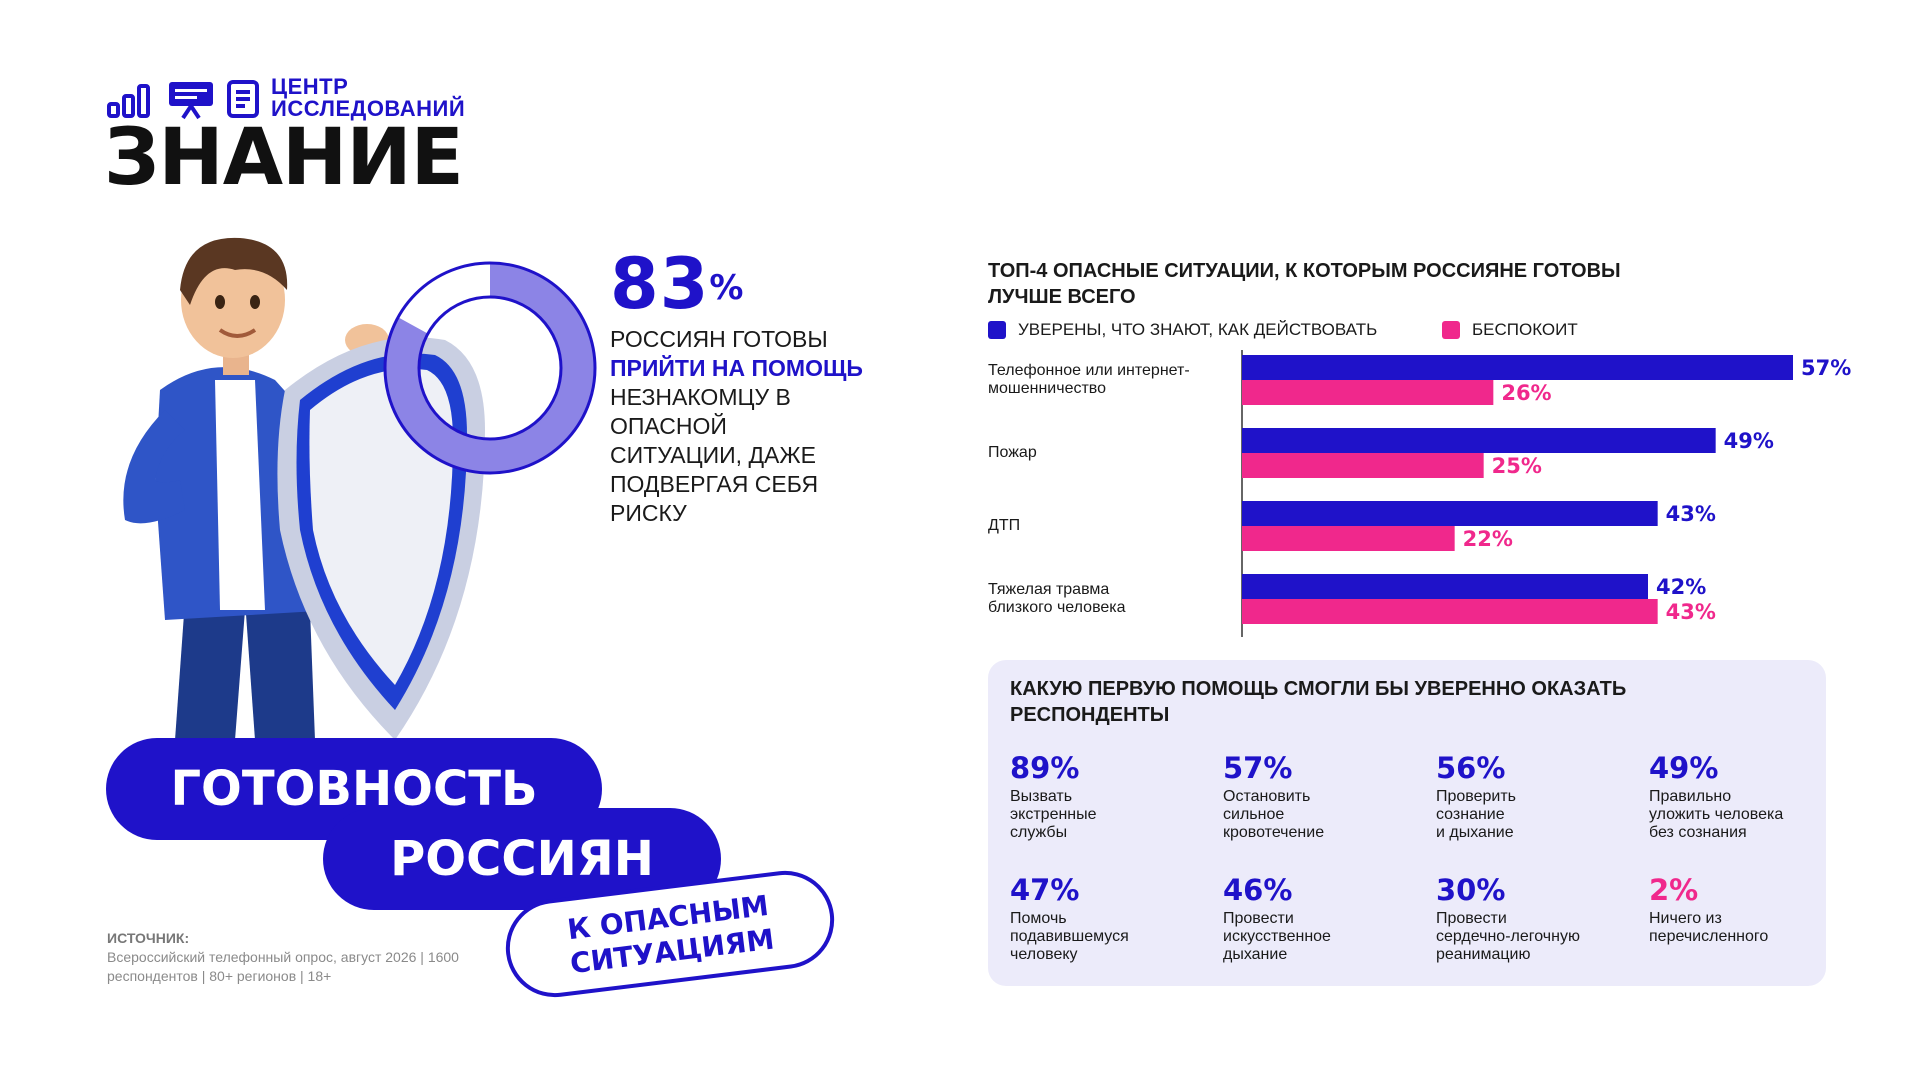  What do you see at coordinates (677, 284) in the screenshot?
I see `headline-percent: 83%` at bounding box center [677, 284].